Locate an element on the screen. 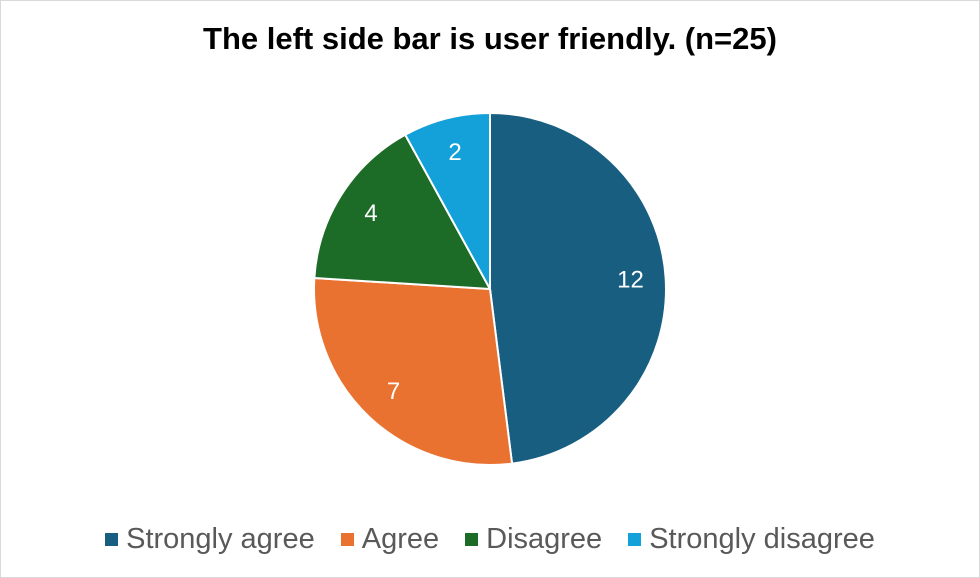 This screenshot has width=980, height=578. legend-item-disagree: Disagree is located at coordinates (533, 539).